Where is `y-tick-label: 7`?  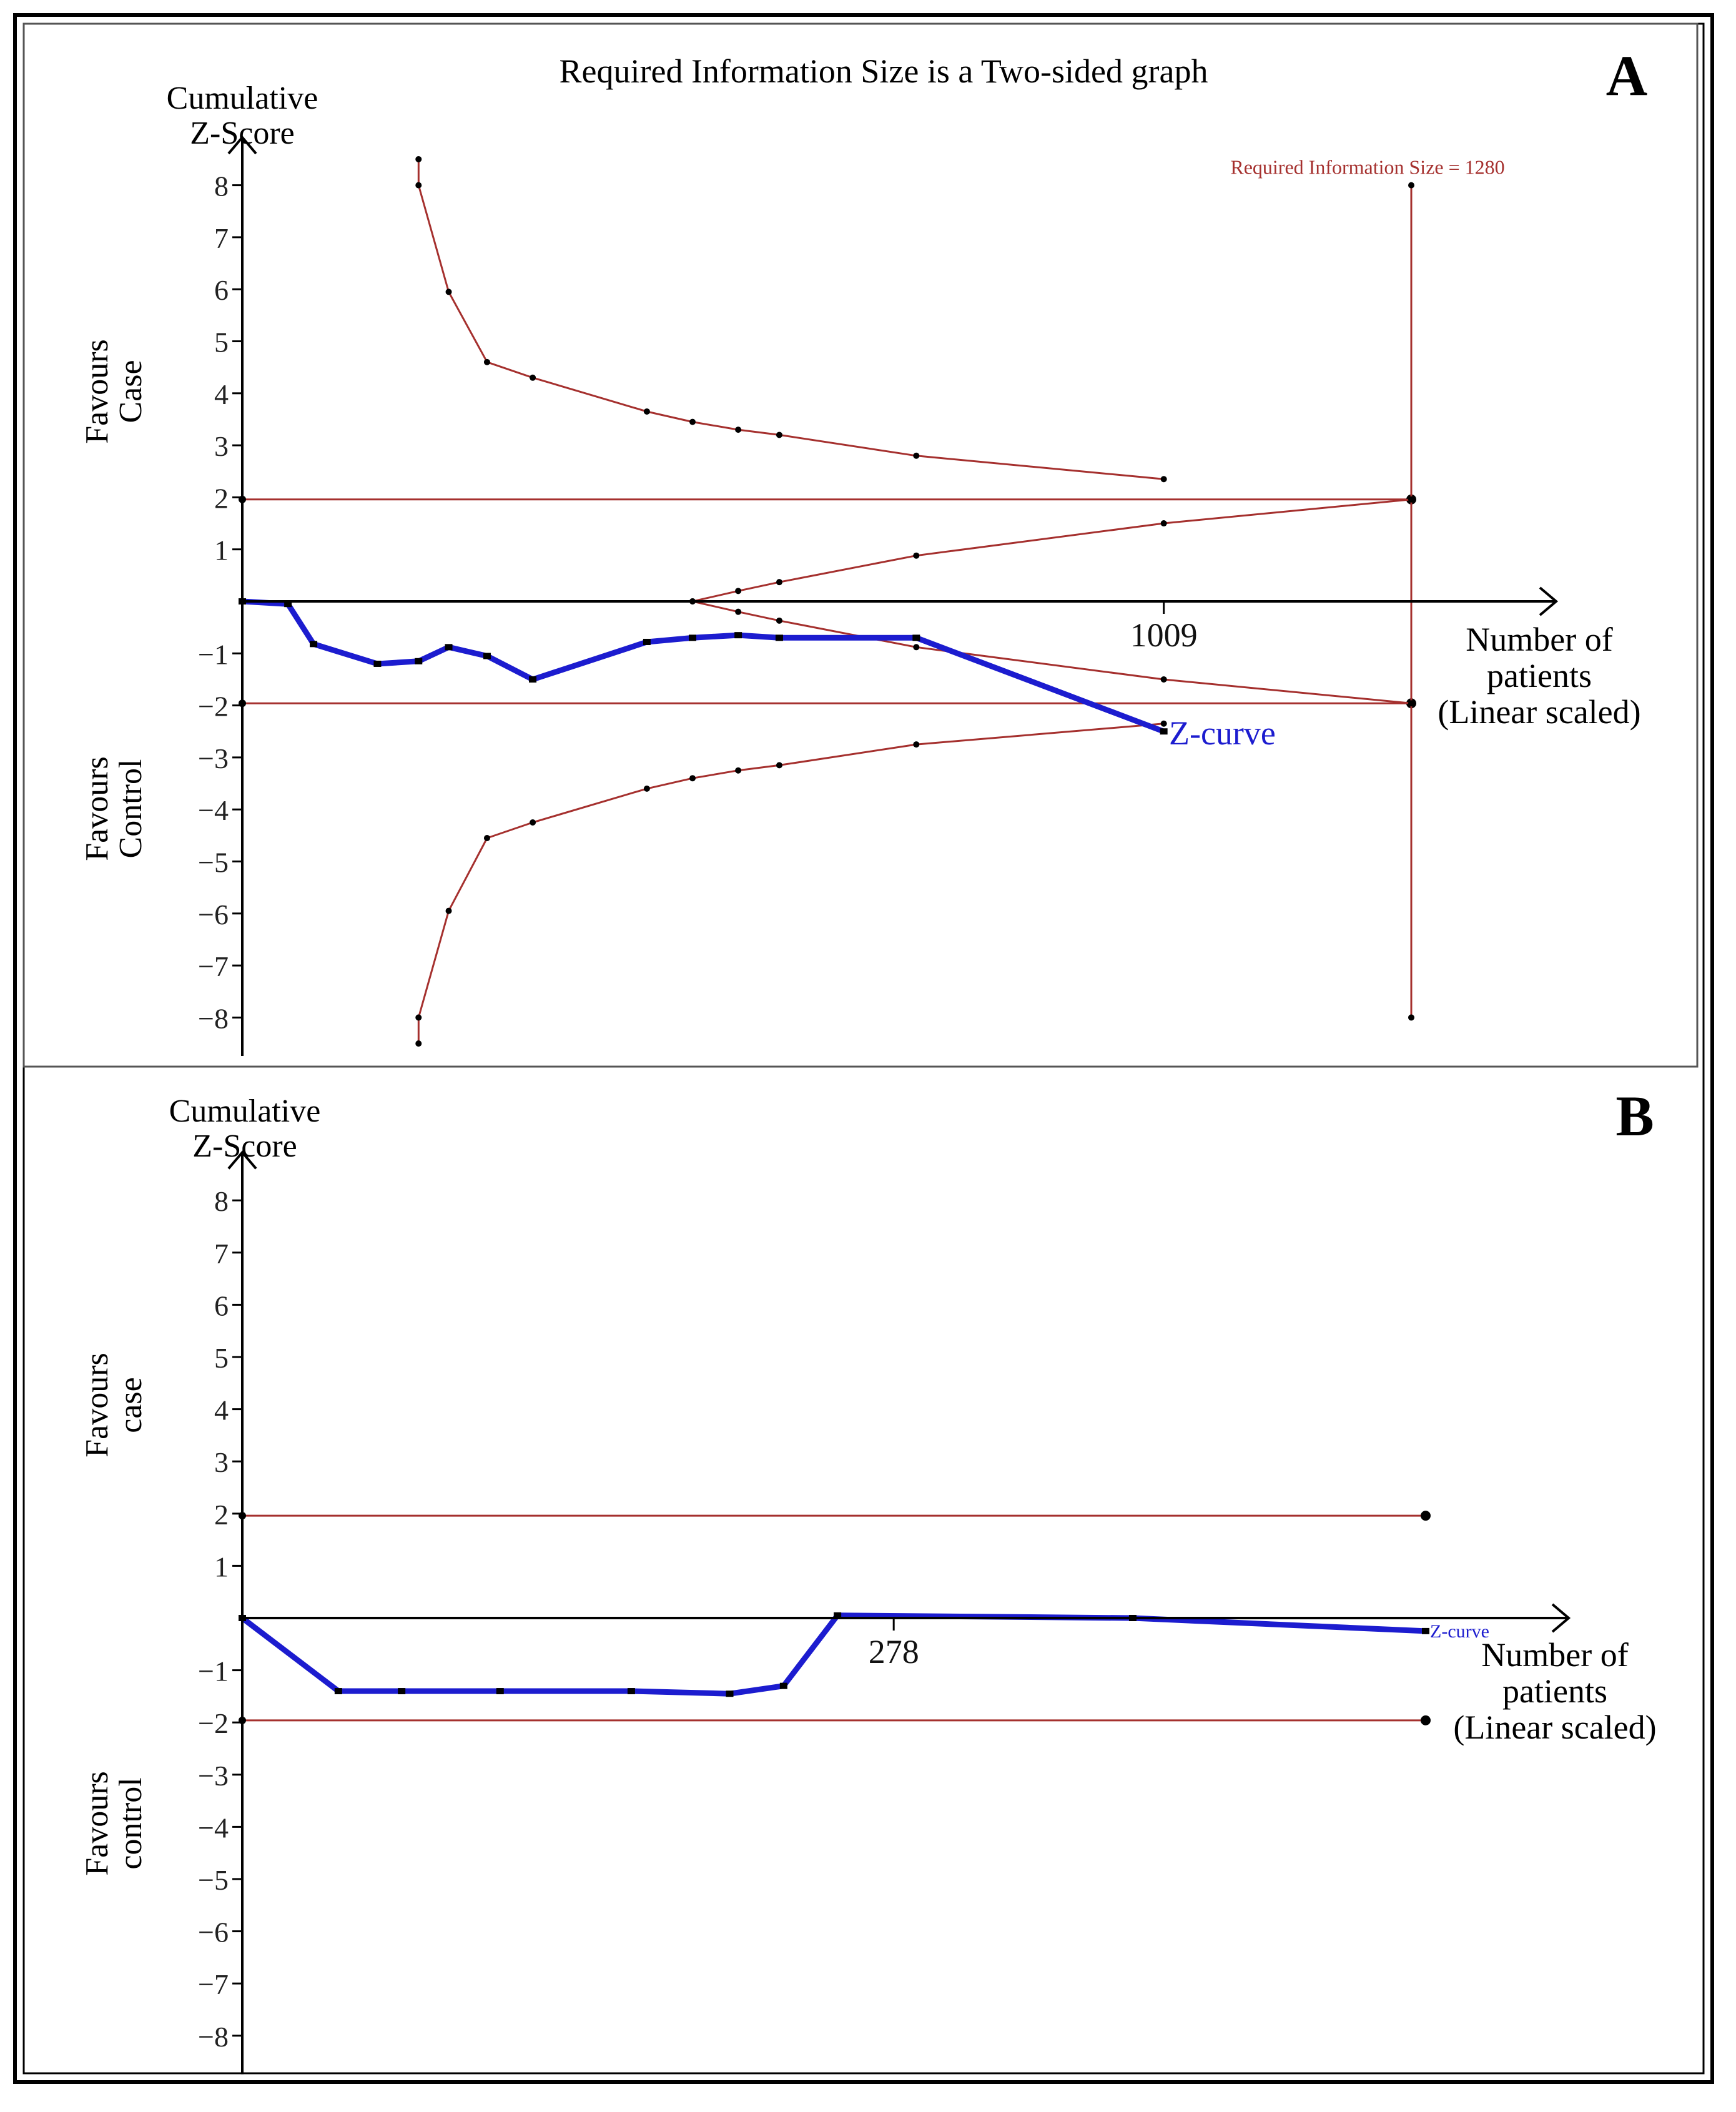
y-tick-label: 7 is located at coordinates (221, 238).